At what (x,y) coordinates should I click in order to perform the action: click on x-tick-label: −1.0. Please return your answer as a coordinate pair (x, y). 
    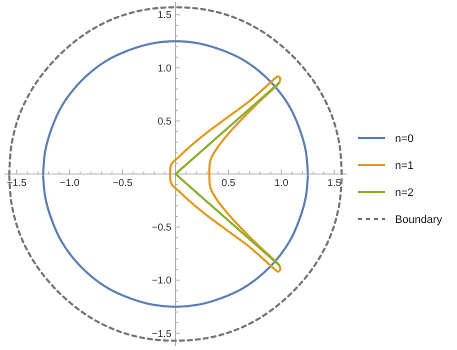
    Looking at the image, I should click on (70, 183).